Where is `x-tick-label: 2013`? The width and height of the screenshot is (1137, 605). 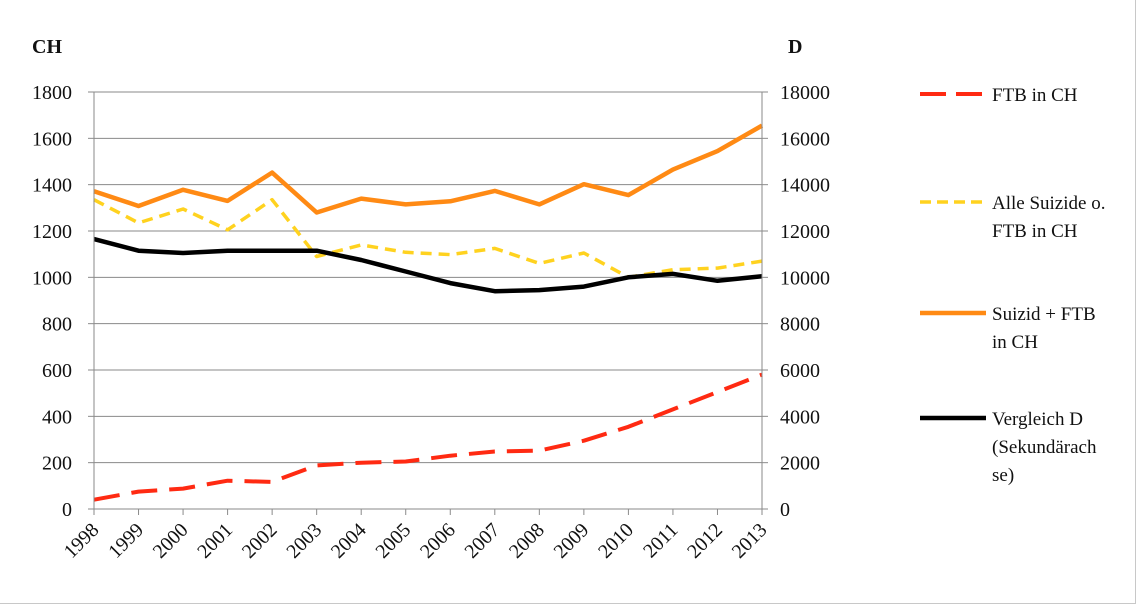
x-tick-label: 2013 is located at coordinates (750, 541).